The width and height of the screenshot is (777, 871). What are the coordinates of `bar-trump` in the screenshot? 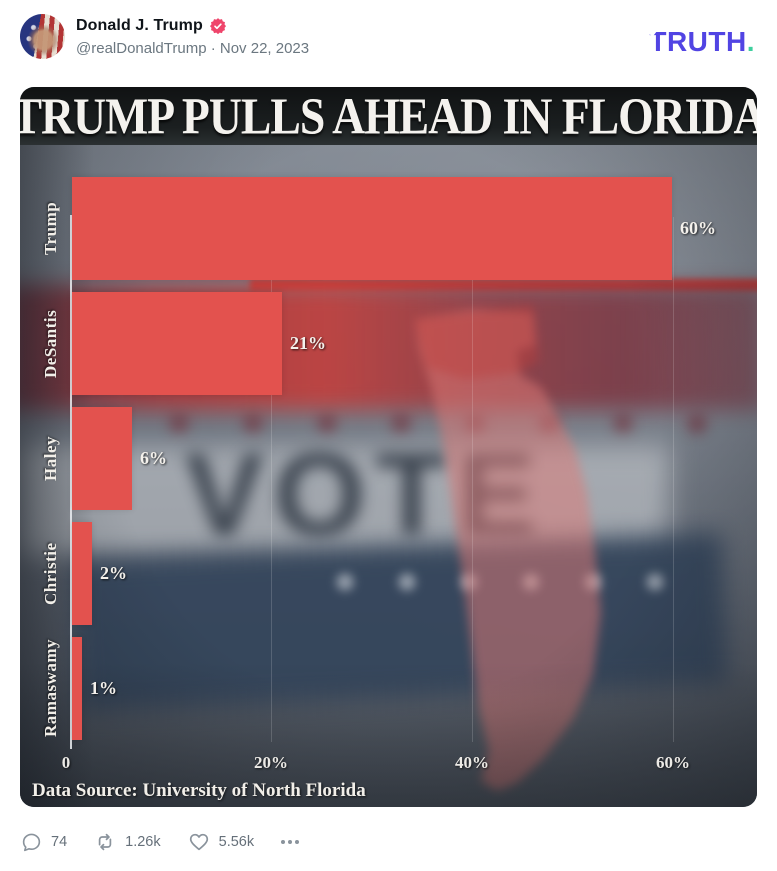 It's located at (372, 228).